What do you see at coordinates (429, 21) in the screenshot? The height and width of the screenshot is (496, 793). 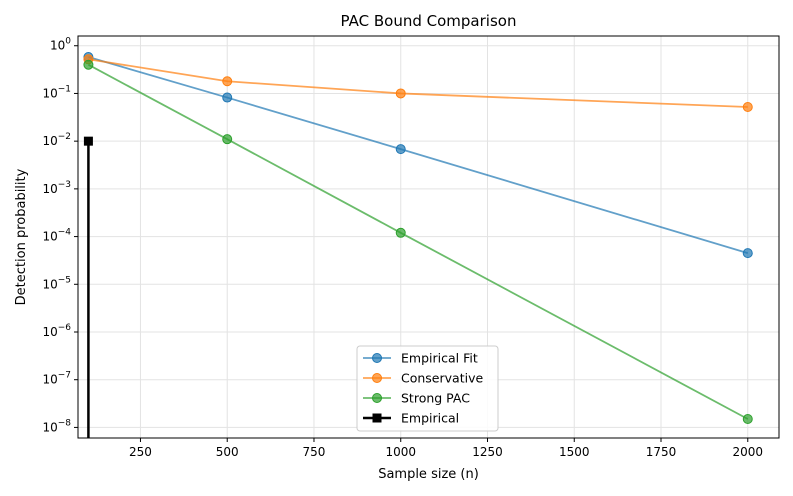 I see `chart-title: PAC Bound Comparison` at bounding box center [429, 21].